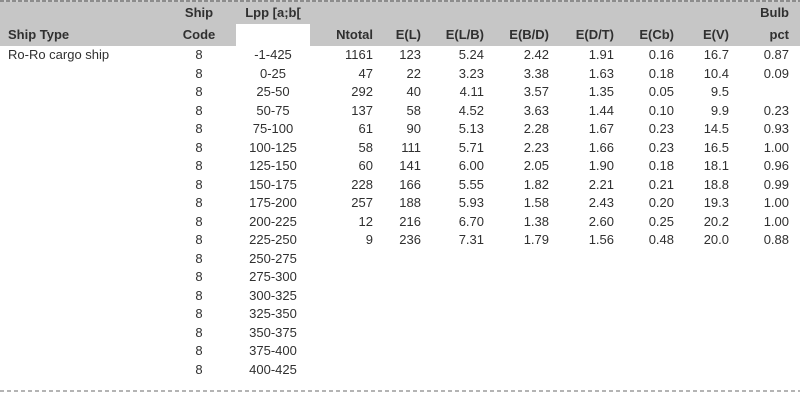 This screenshot has height=400, width=800. Describe the element at coordinates (661, 91) in the screenshot. I see `cell-e-cb: 0.05` at that location.